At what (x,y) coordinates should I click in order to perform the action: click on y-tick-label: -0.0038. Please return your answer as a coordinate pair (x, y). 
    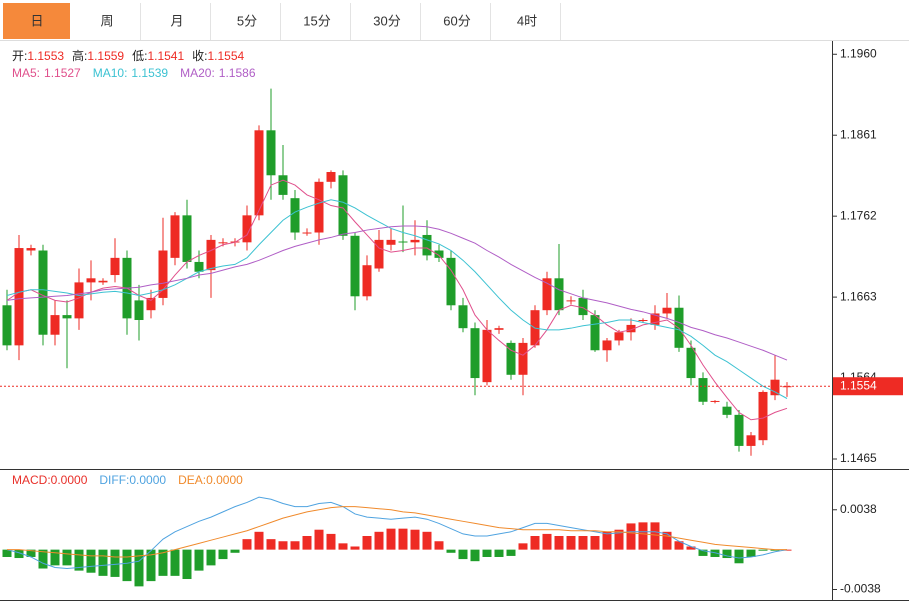
    Looking at the image, I should click on (860, 589).